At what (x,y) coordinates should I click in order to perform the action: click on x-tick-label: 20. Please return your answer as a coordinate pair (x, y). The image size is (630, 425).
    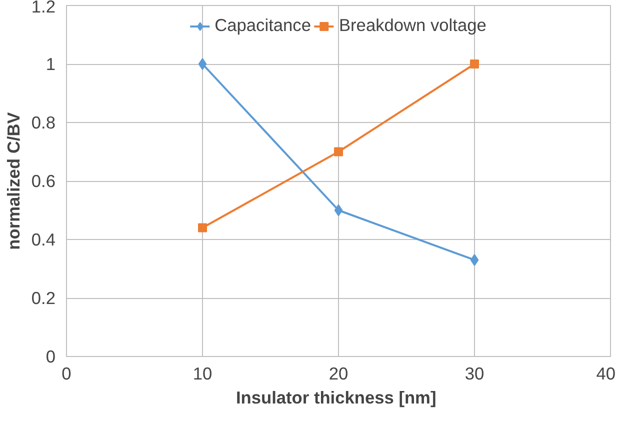
    Looking at the image, I should click on (338, 374).